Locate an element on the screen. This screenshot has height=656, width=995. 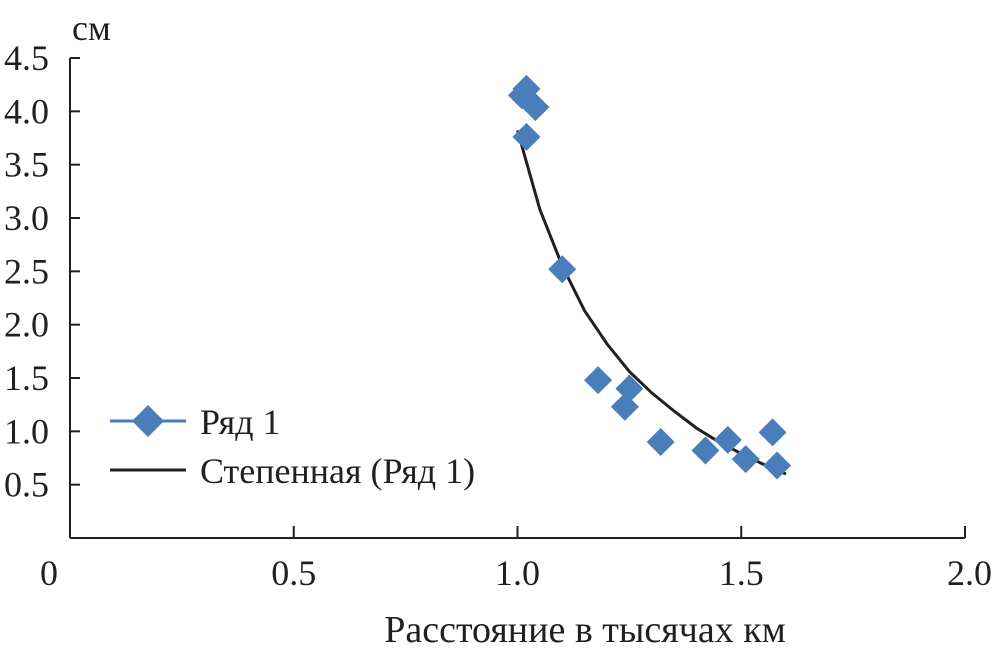
x-tick-label: 0.5 is located at coordinates (293, 573).